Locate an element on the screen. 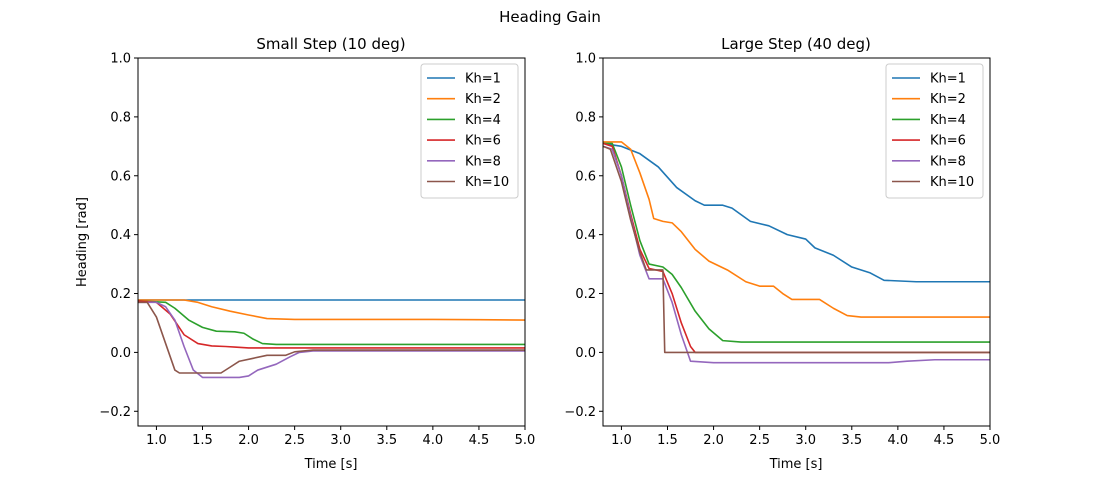 The width and height of the screenshot is (1100, 480). subplot-title: Small Step (10 deg) is located at coordinates (330, 44).